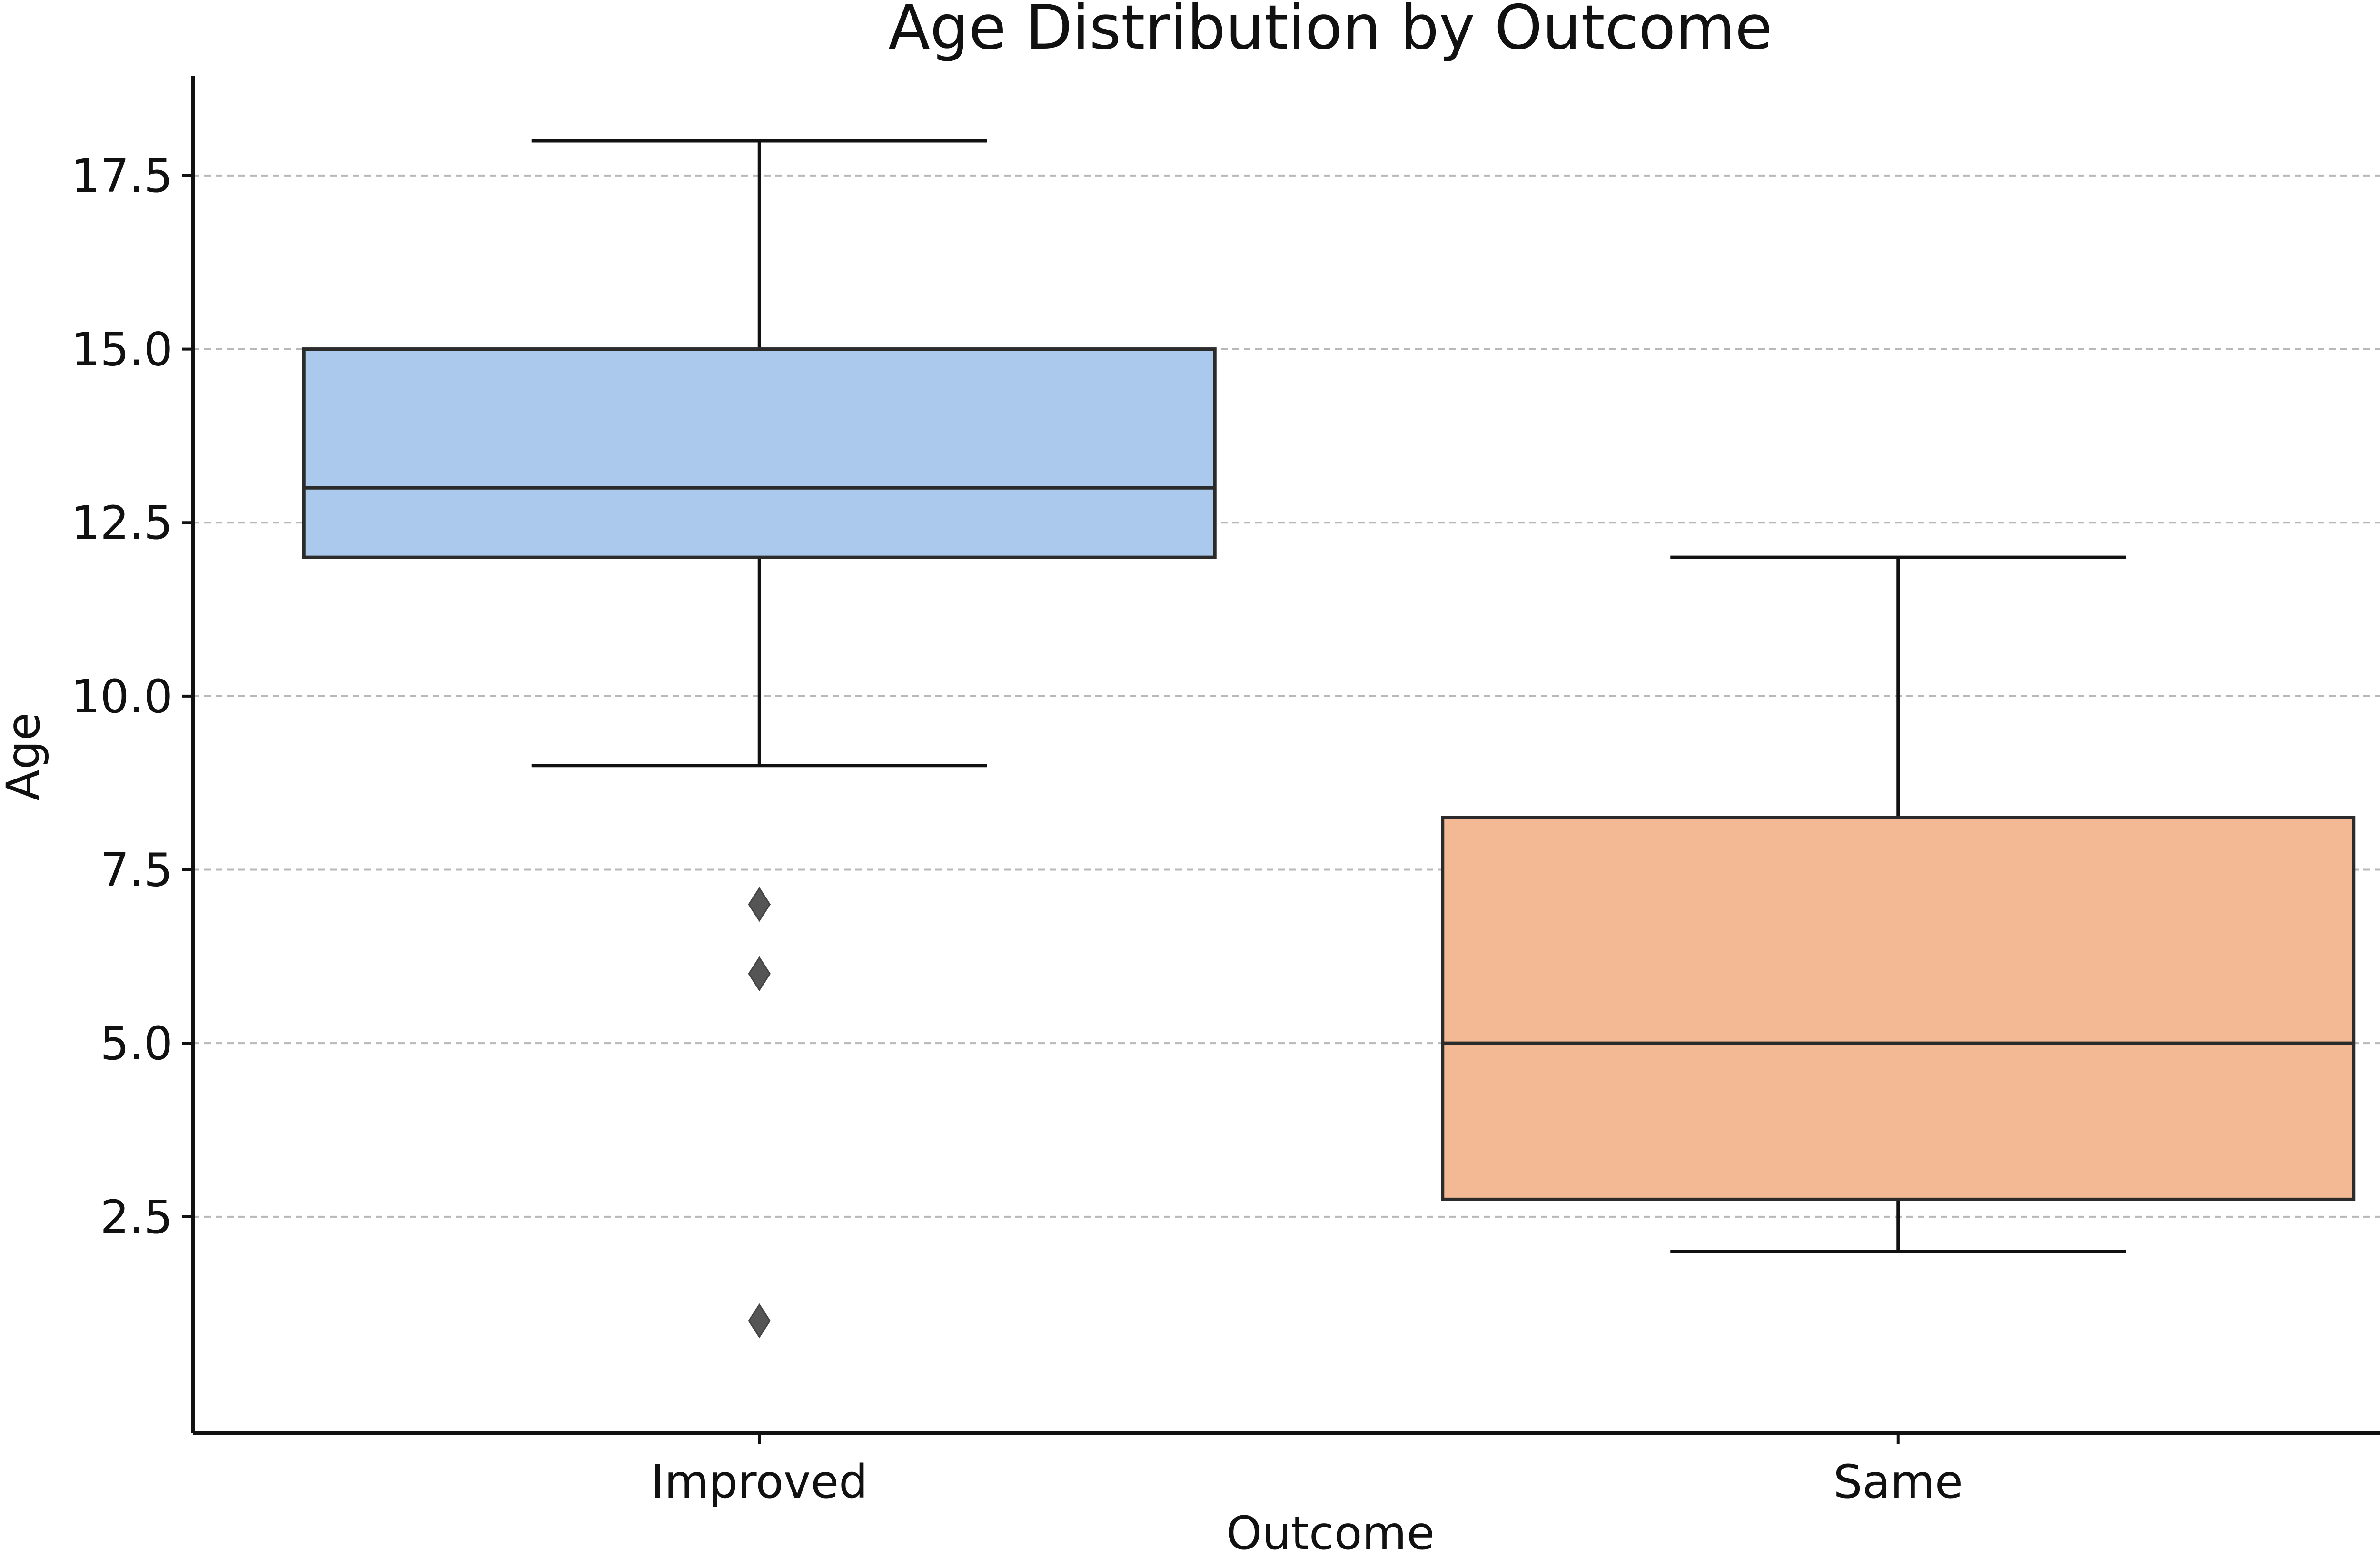 This screenshot has width=2380, height=1558. What do you see at coordinates (759, 1482) in the screenshot?
I see `x-tick-label: Improved` at bounding box center [759, 1482].